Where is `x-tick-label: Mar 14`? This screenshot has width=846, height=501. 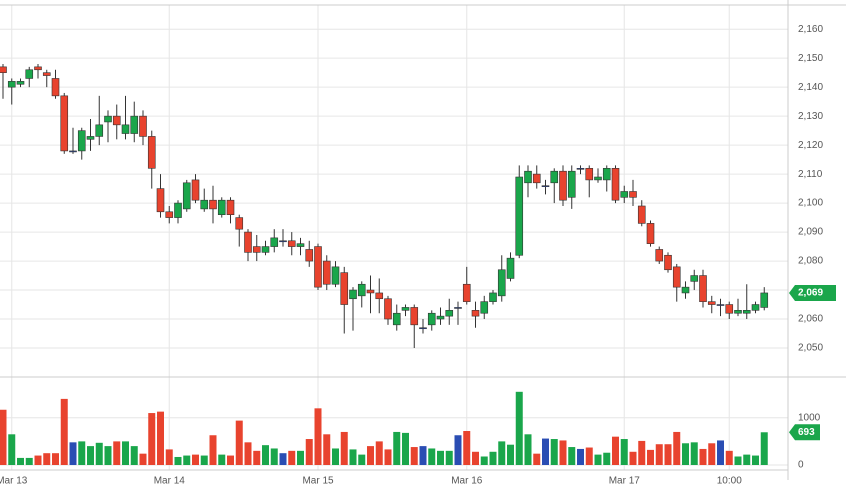 x-tick-label: Mar 14 is located at coordinates (170, 481).